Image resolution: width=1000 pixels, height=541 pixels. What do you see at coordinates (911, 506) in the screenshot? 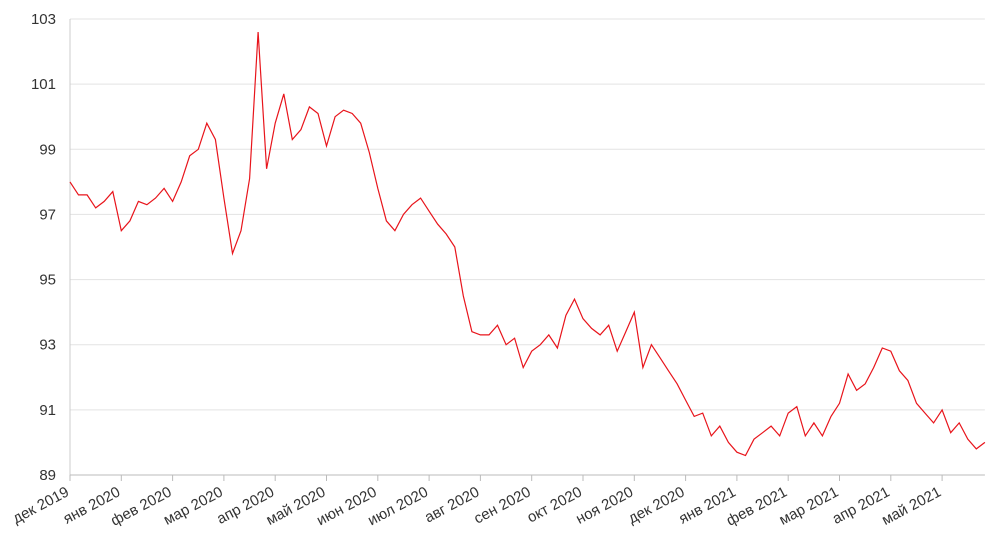
I see `x-tick-label: май 2021` at bounding box center [911, 506].